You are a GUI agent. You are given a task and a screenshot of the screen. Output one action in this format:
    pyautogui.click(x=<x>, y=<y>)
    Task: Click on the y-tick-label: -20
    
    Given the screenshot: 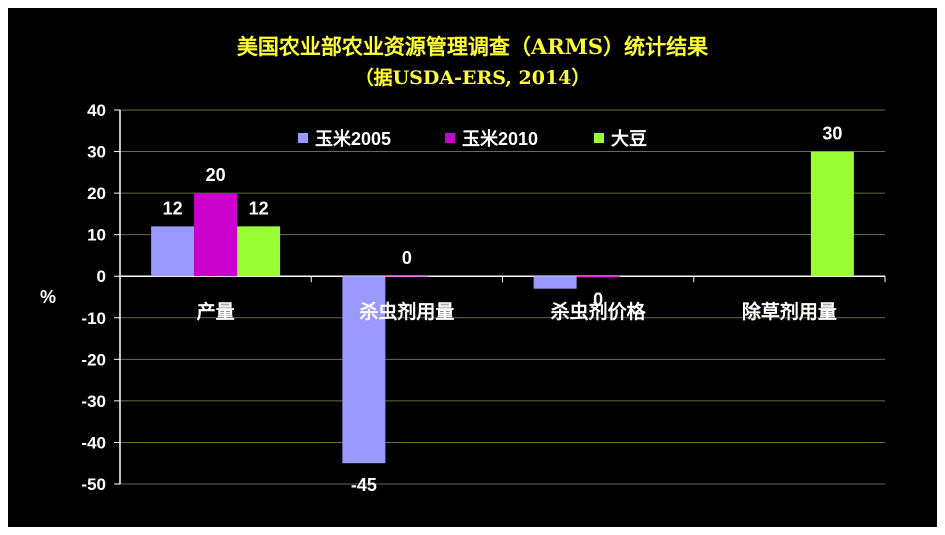 What is the action you would take?
    pyautogui.click(x=93, y=359)
    